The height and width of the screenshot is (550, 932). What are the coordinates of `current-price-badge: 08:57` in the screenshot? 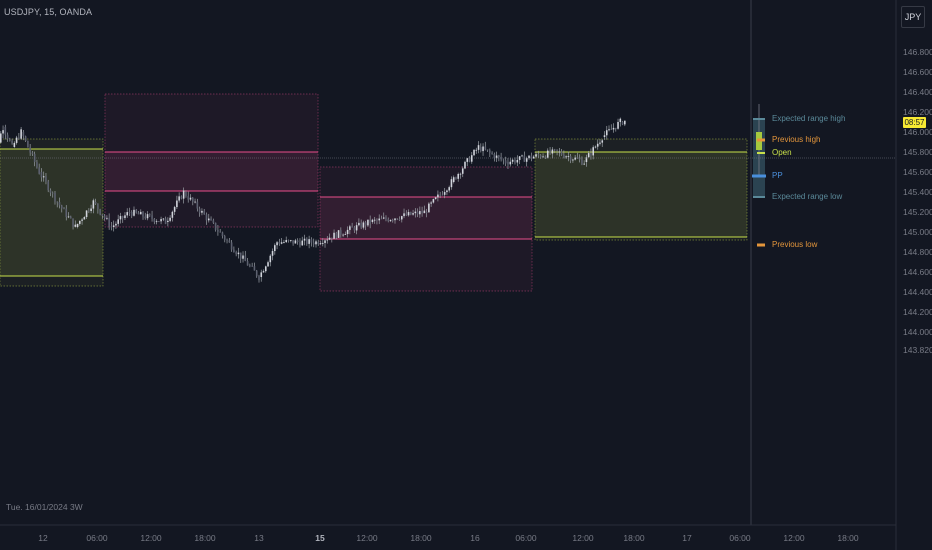 It's located at (914, 122).